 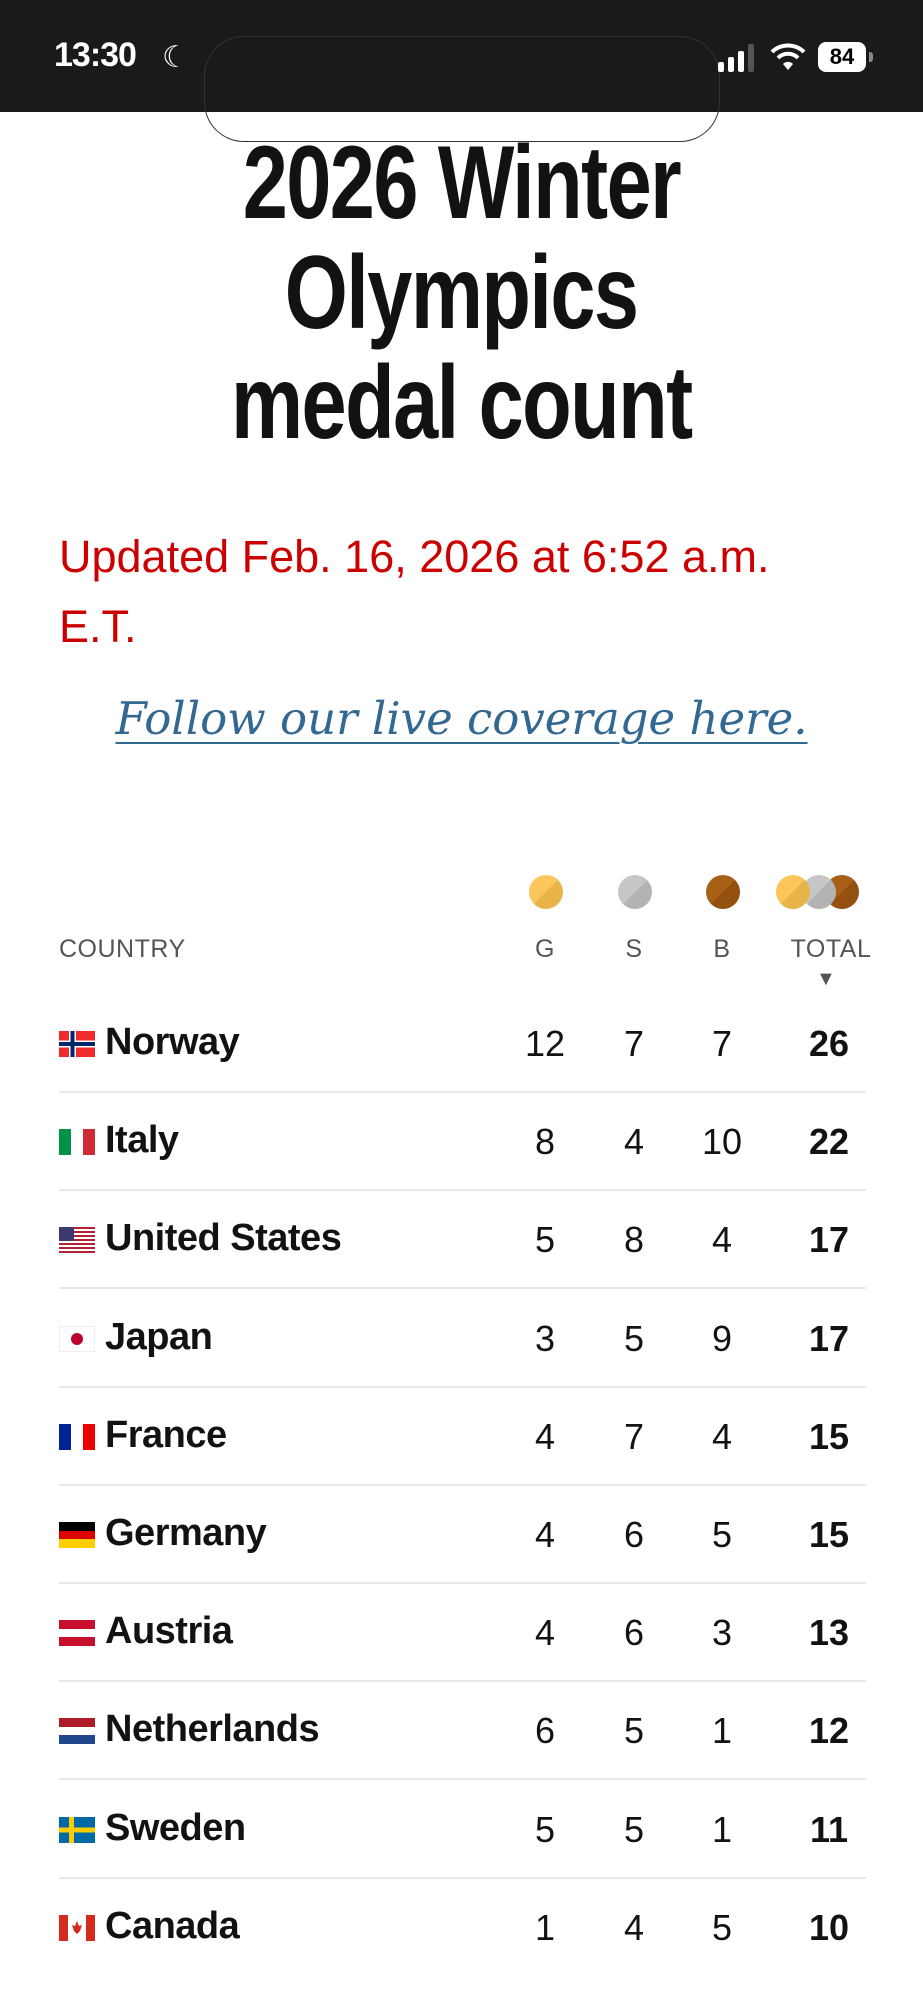 I want to click on dynamic-island, so click(x=462, y=89).